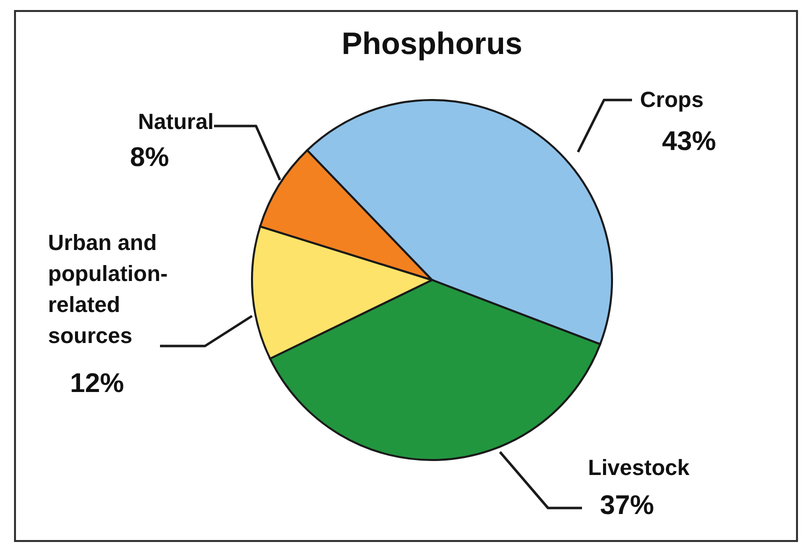 This screenshot has height=550, width=806. Describe the element at coordinates (176, 121) in the screenshot. I see `slice-label: Natural` at that location.